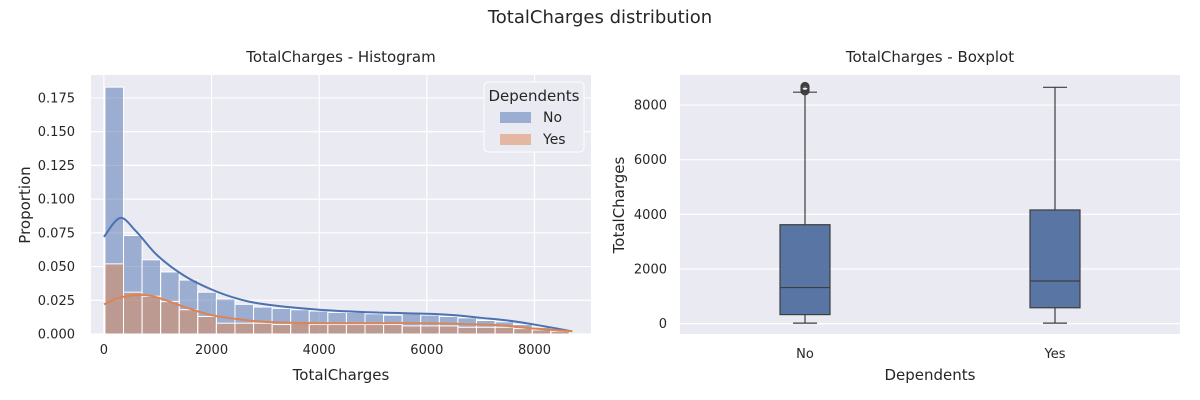 The width and height of the screenshot is (1200, 400). I want to click on histogram-y-tick-label: 0.175, so click(56, 98).